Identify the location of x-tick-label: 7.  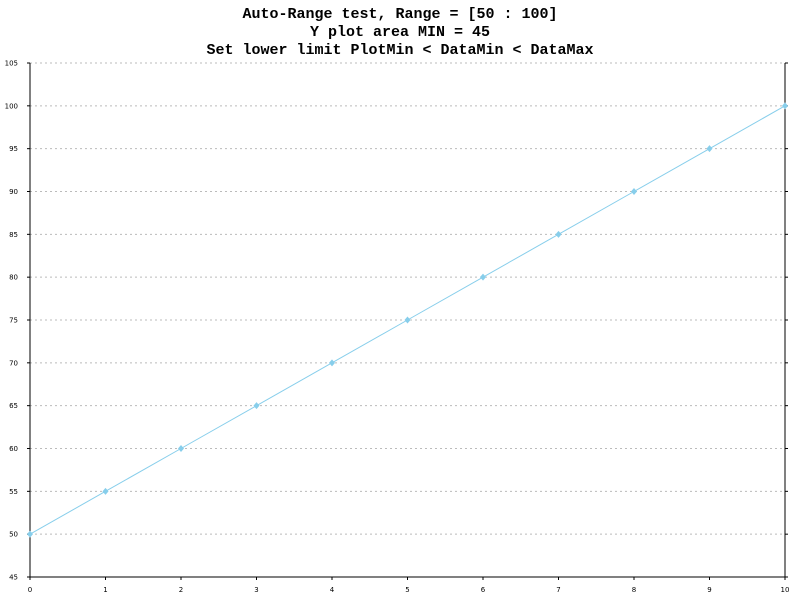
(558, 590).